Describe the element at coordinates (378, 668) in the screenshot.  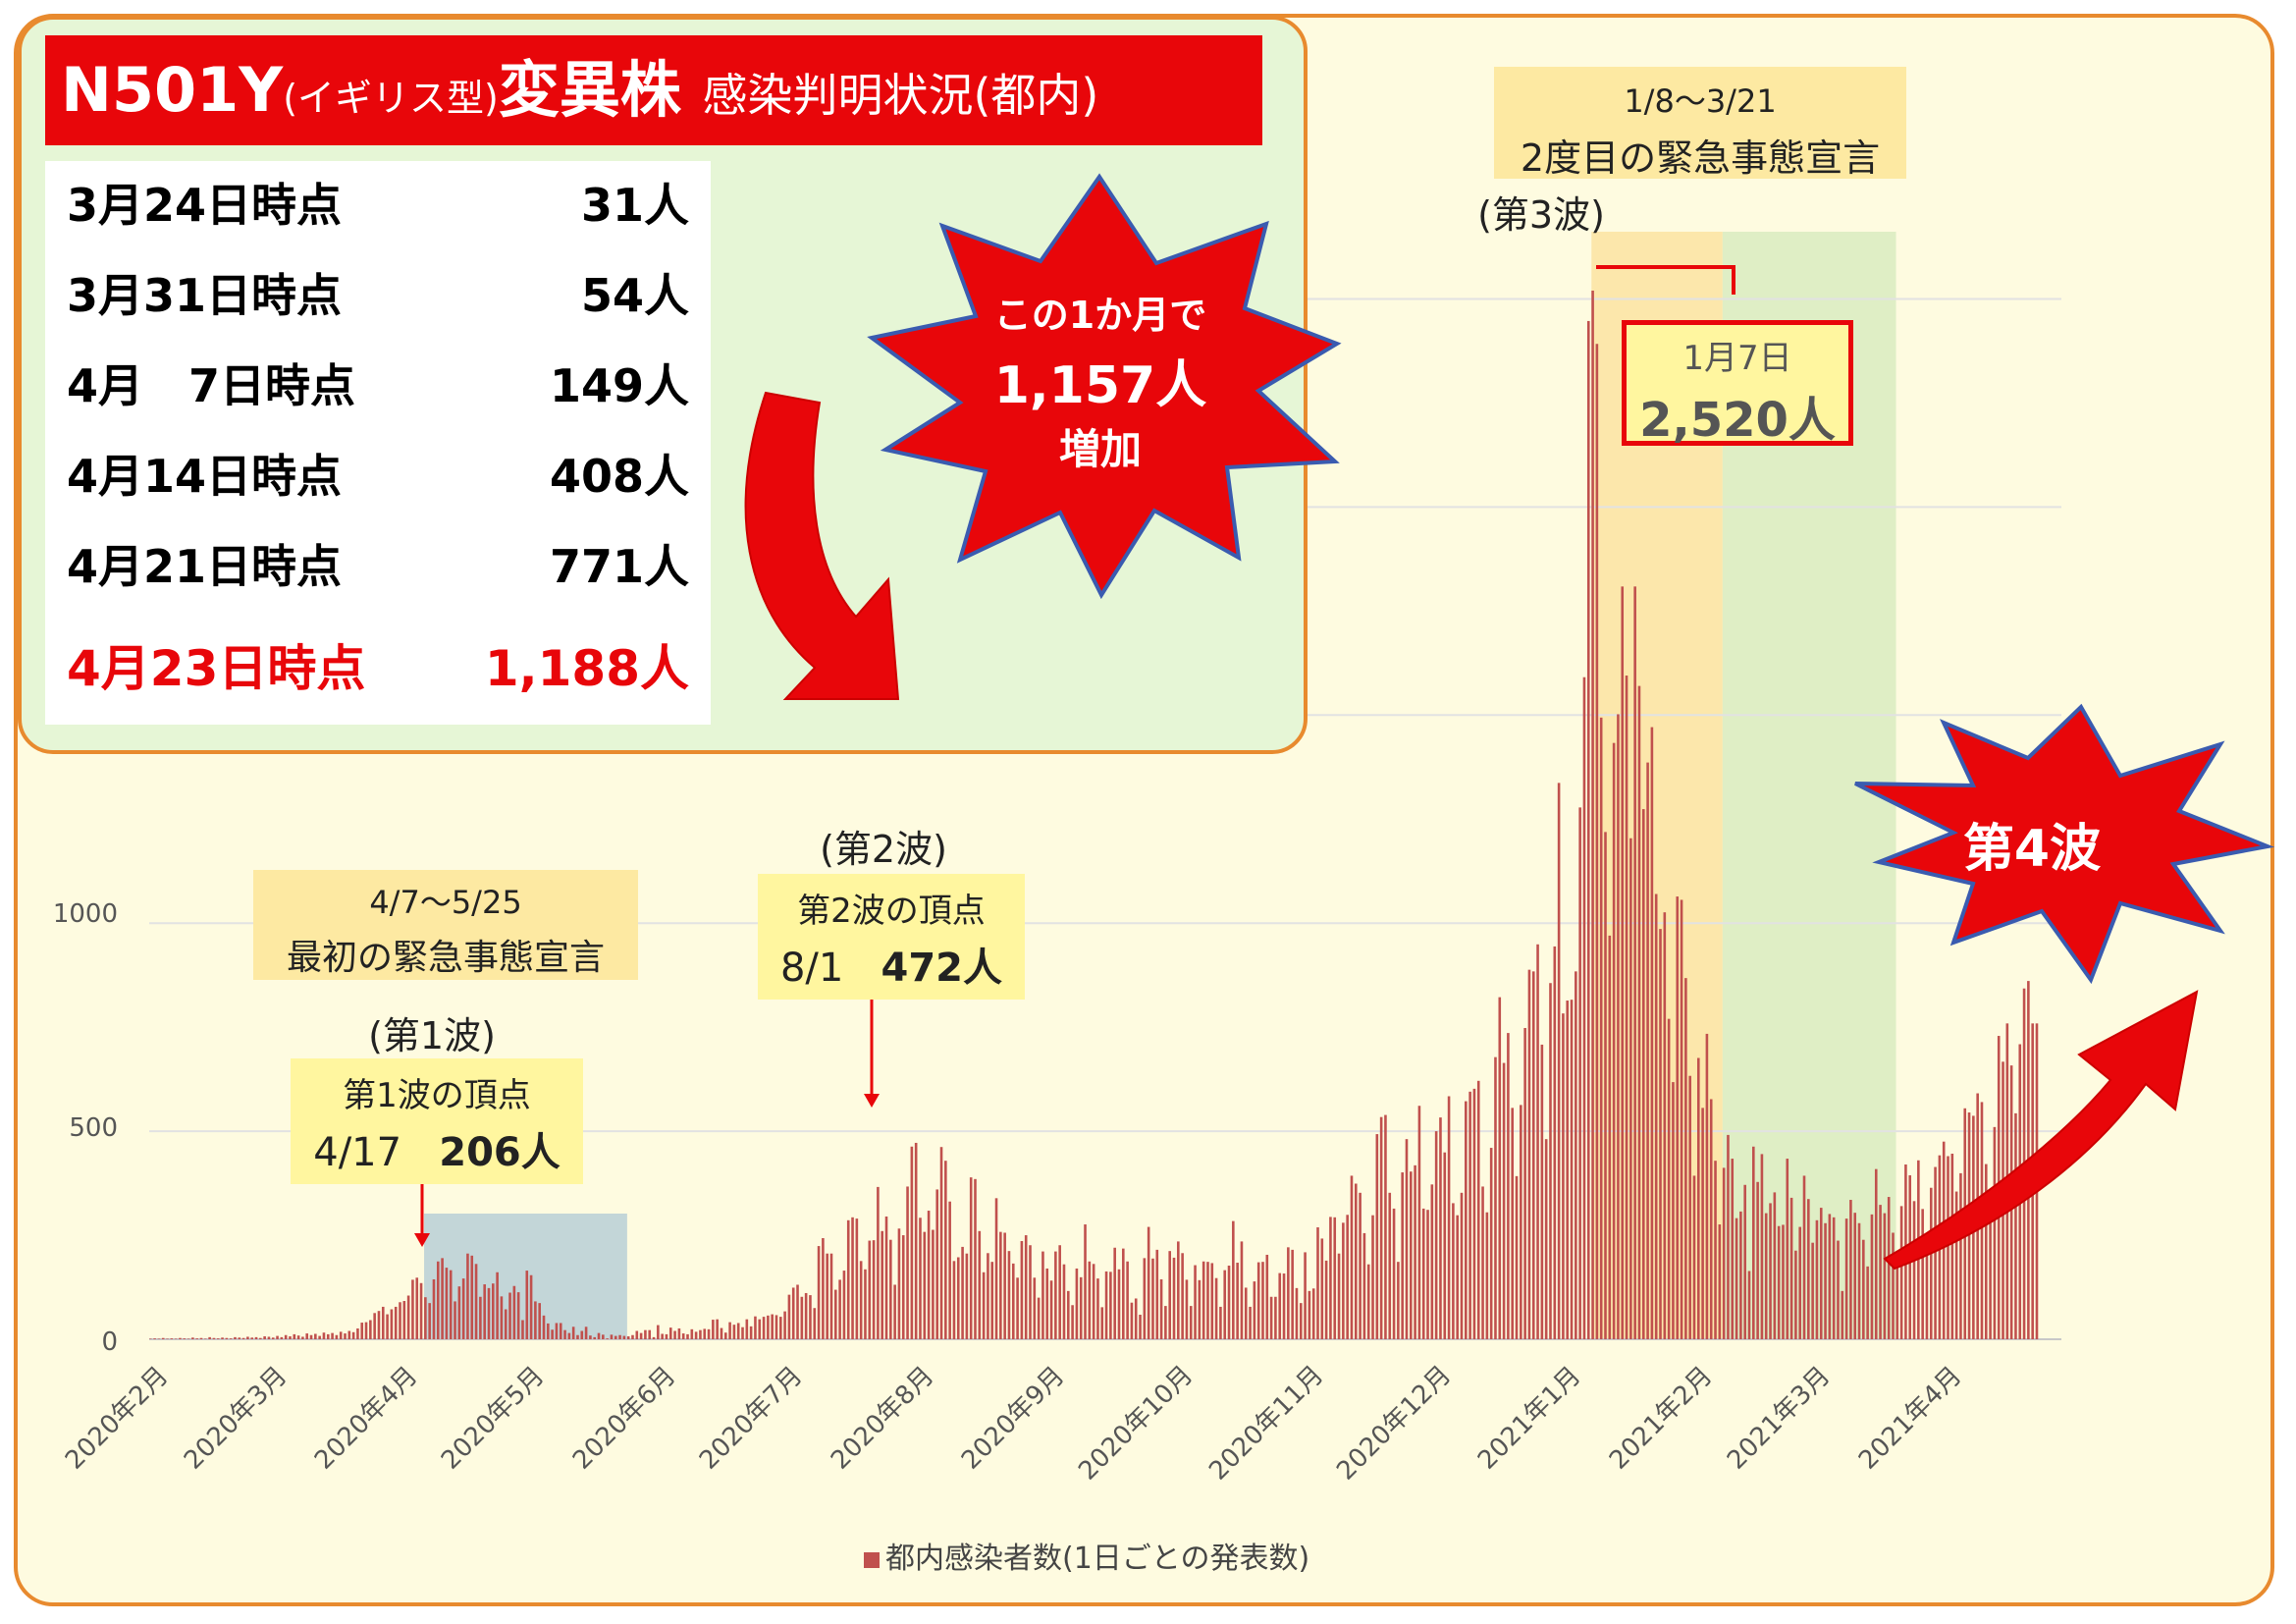
I see `status-row-latest: 4月23日時点 1,188人` at that location.